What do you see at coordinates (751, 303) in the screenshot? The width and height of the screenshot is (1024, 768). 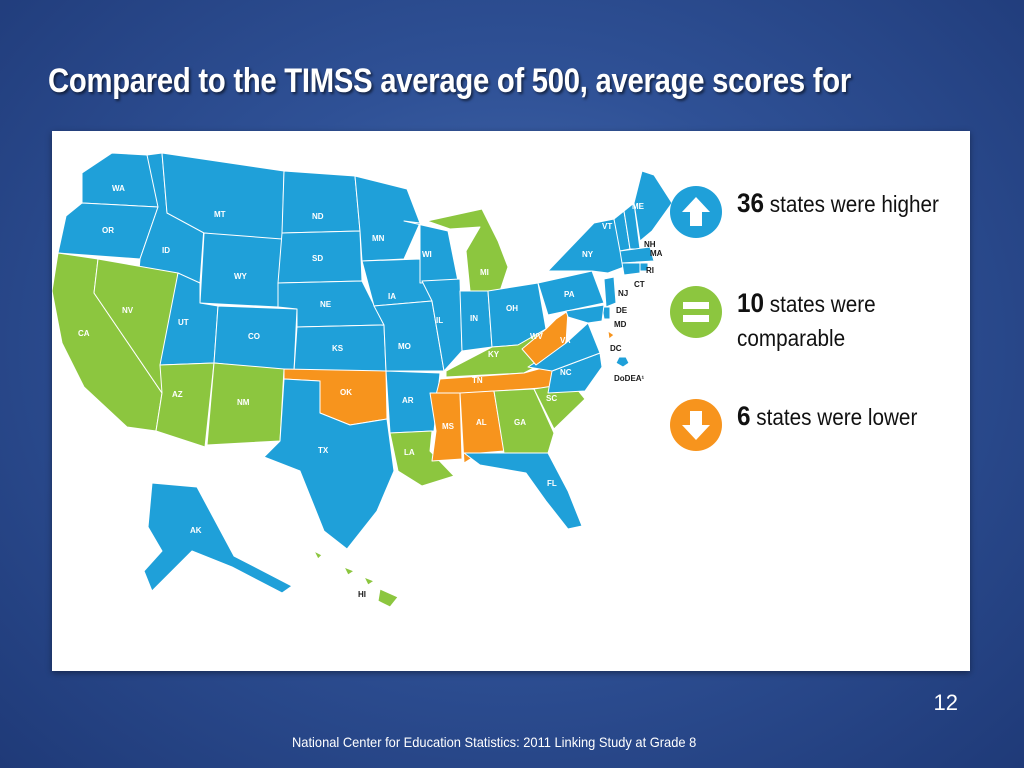 I see `legend-comparable-count: 10` at bounding box center [751, 303].